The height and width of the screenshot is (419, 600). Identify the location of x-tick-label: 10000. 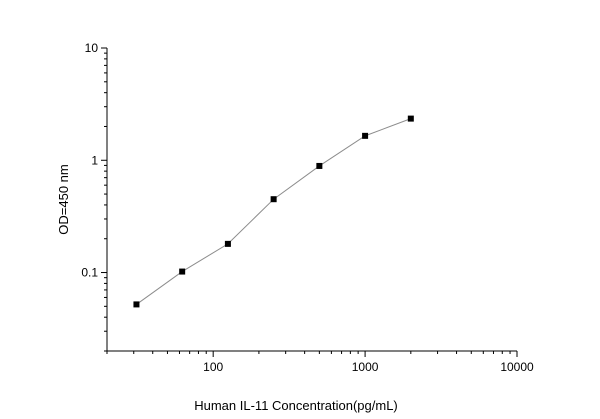
(517, 367).